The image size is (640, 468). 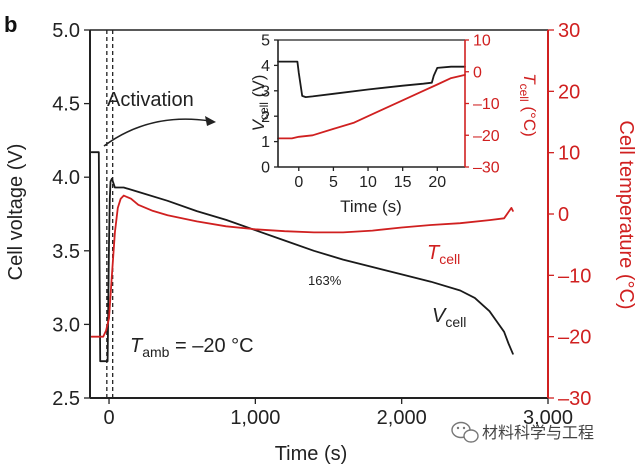 I want to click on tamb-subscript: amb, so click(x=155, y=352).